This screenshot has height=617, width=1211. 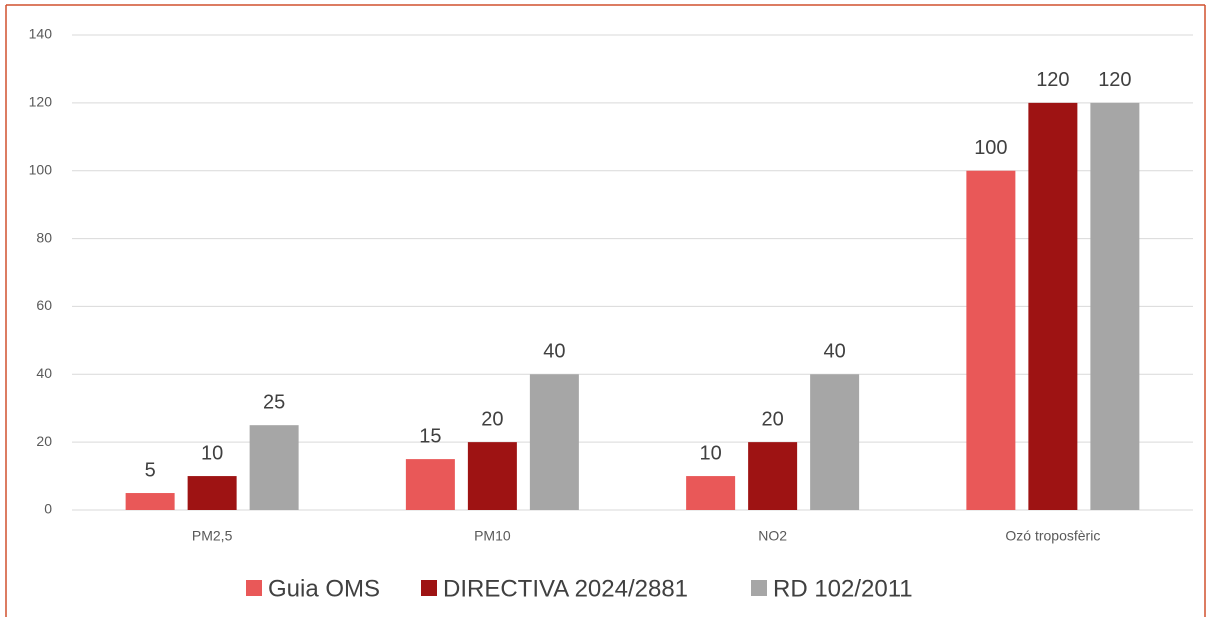 What do you see at coordinates (41, 102) in the screenshot?
I see `y-tick-label: 120` at bounding box center [41, 102].